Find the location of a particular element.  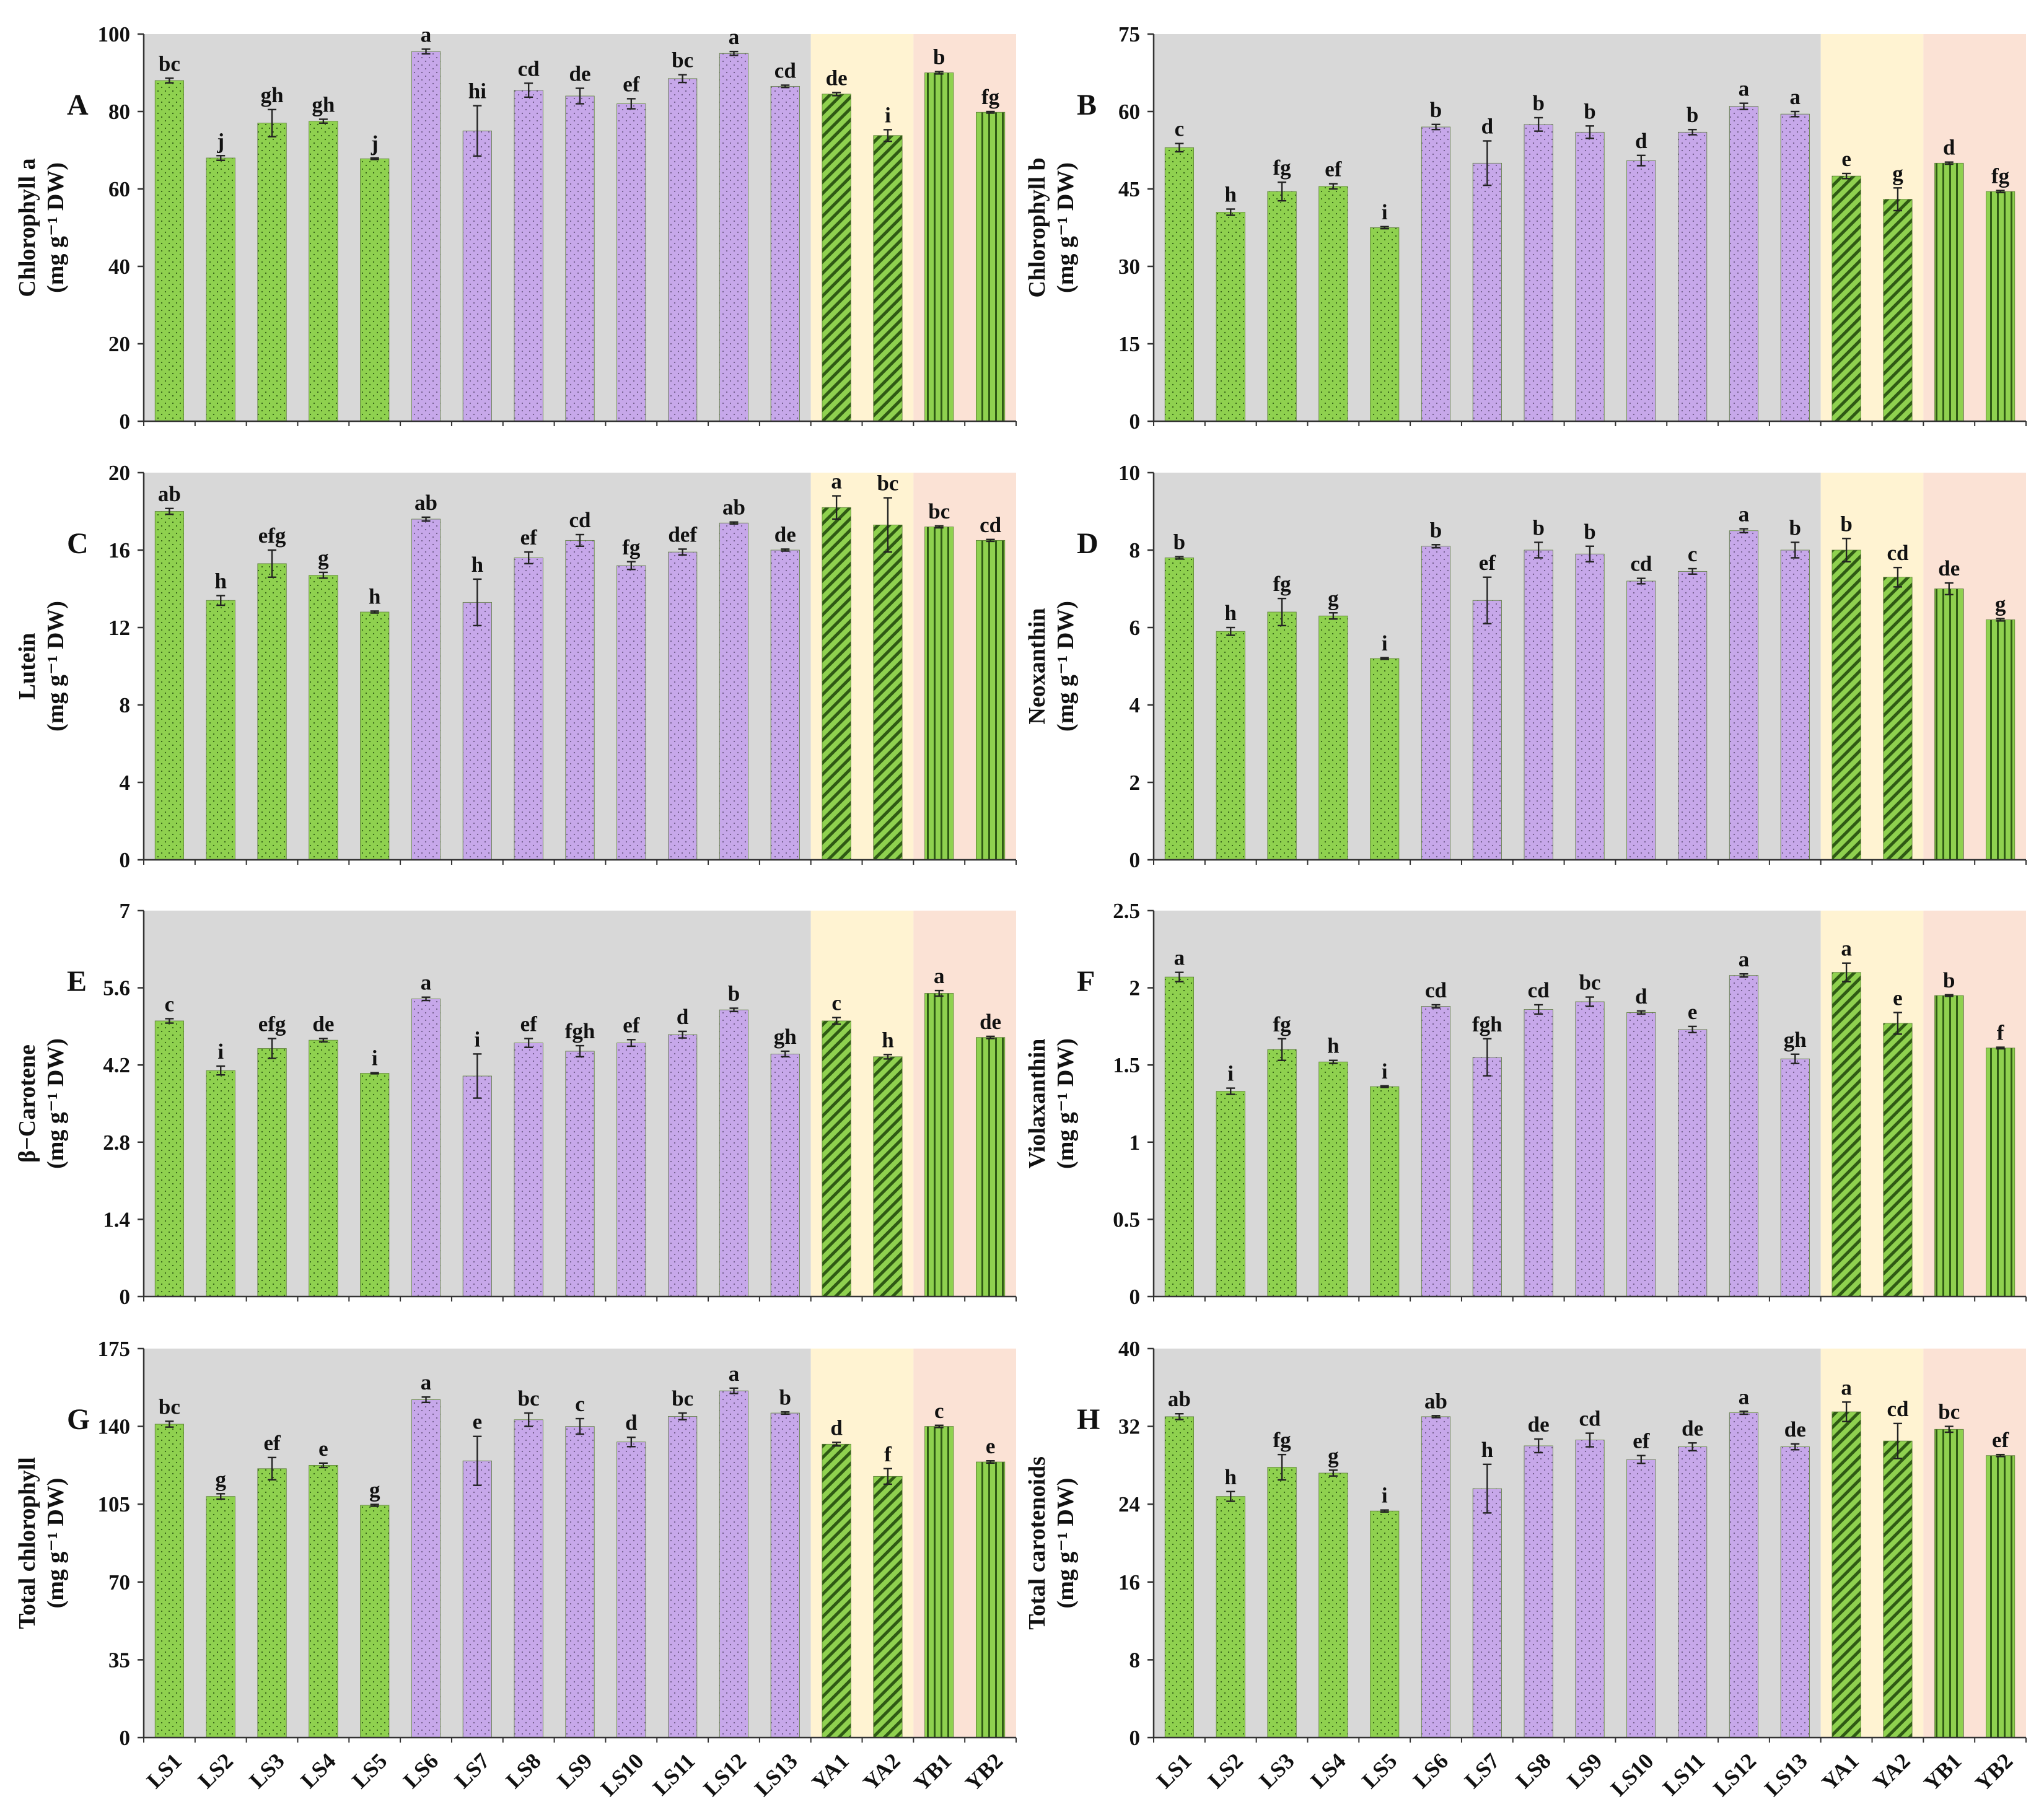

x-tick-label-YA2: YA2 is located at coordinates (881, 1771).